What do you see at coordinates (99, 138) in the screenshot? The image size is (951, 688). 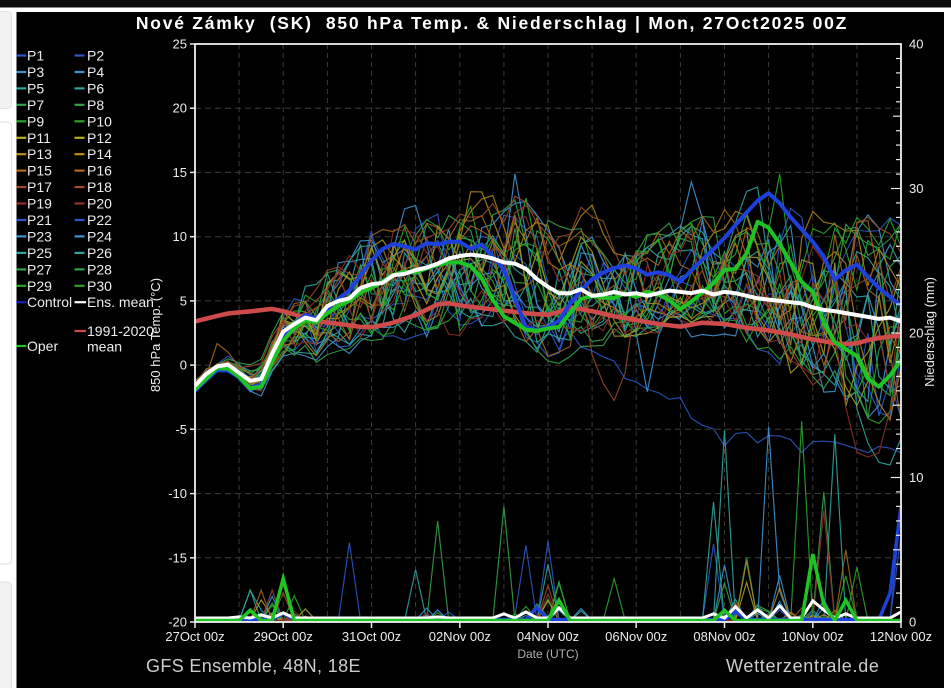 I see `svg-text: P12` at bounding box center [99, 138].